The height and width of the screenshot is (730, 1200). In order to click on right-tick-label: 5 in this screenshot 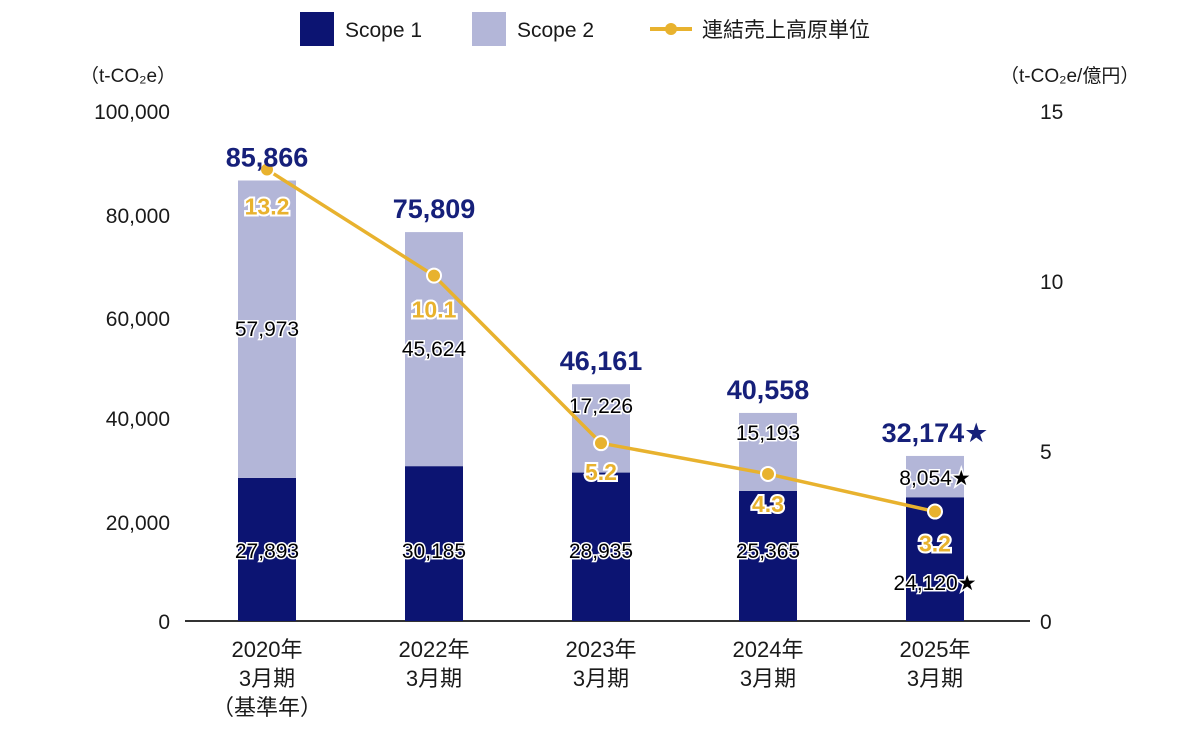, I will do `click(1046, 452)`.